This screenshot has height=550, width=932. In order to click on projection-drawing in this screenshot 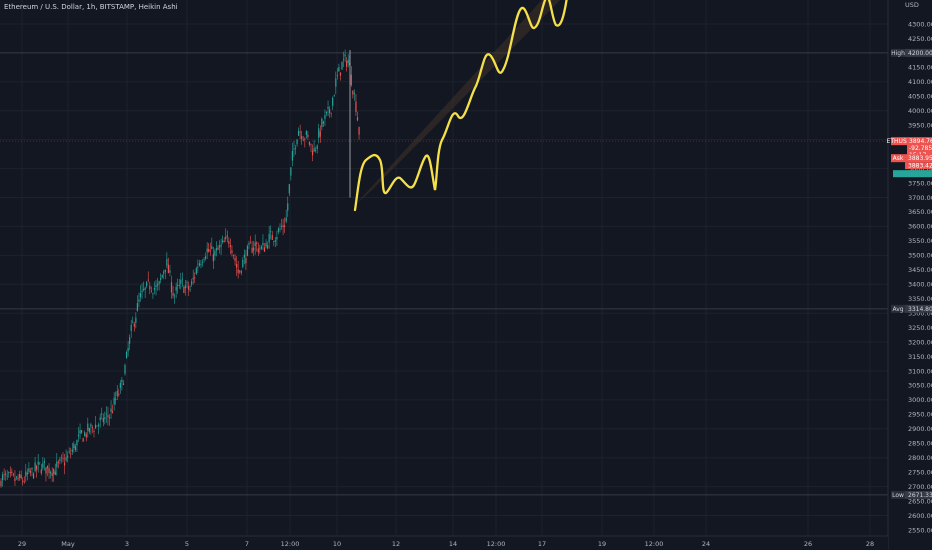, I will do `click(461, 106)`.